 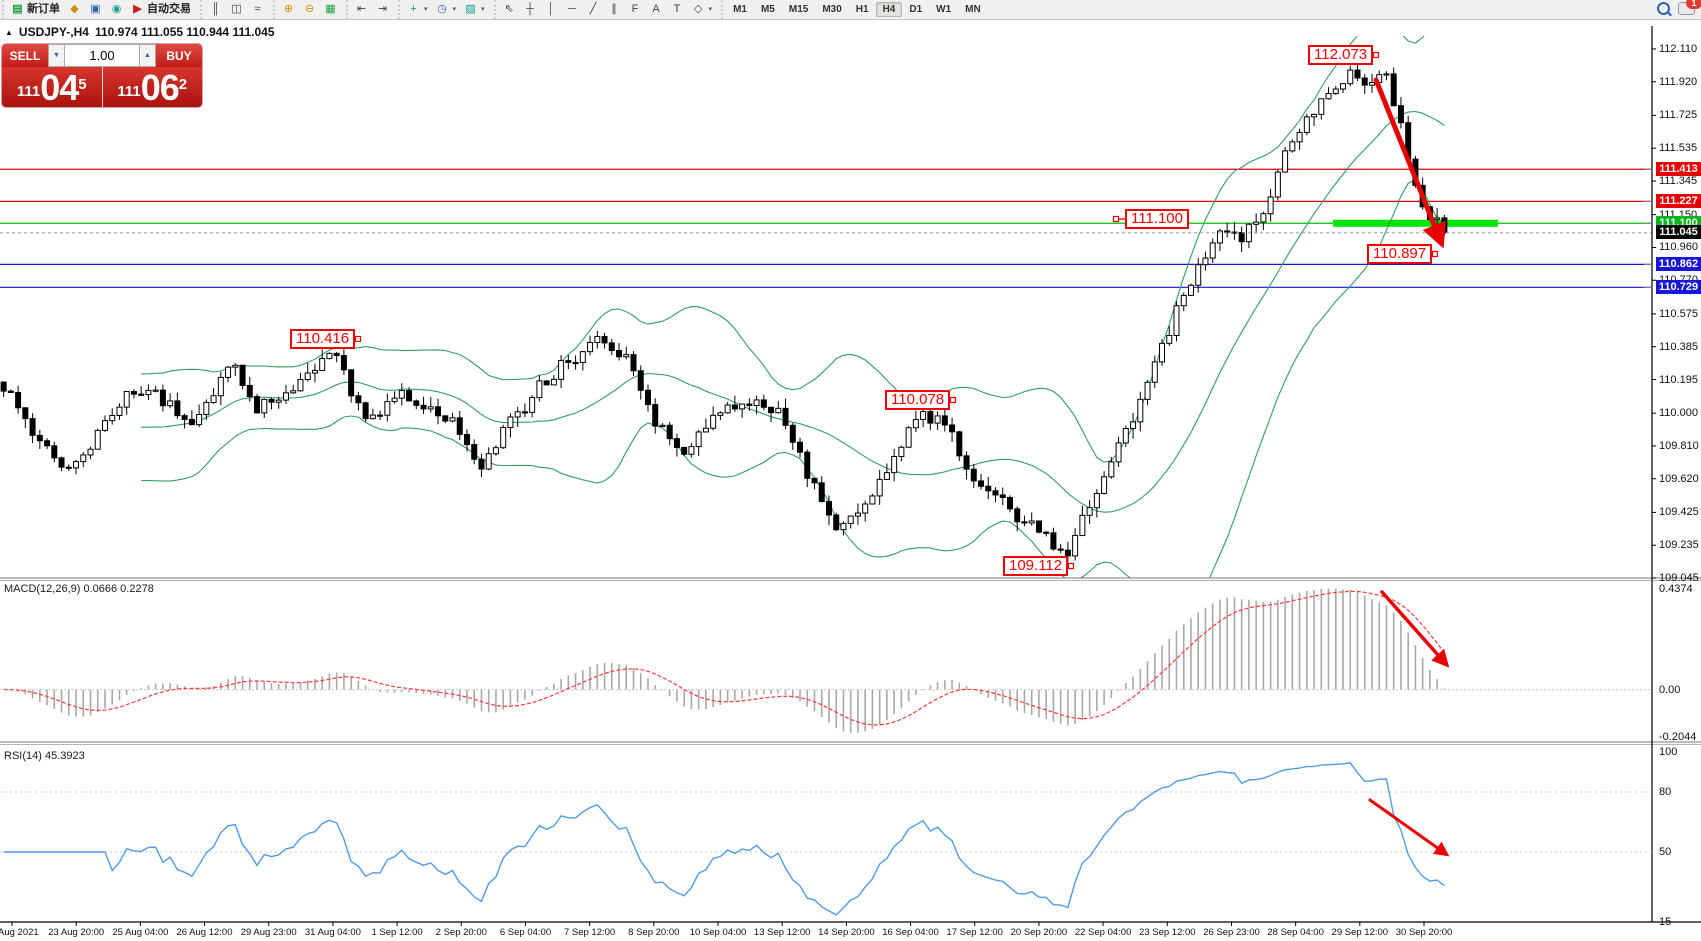 What do you see at coordinates (1678, 115) in the screenshot?
I see `price-axis-tick: 111.725` at bounding box center [1678, 115].